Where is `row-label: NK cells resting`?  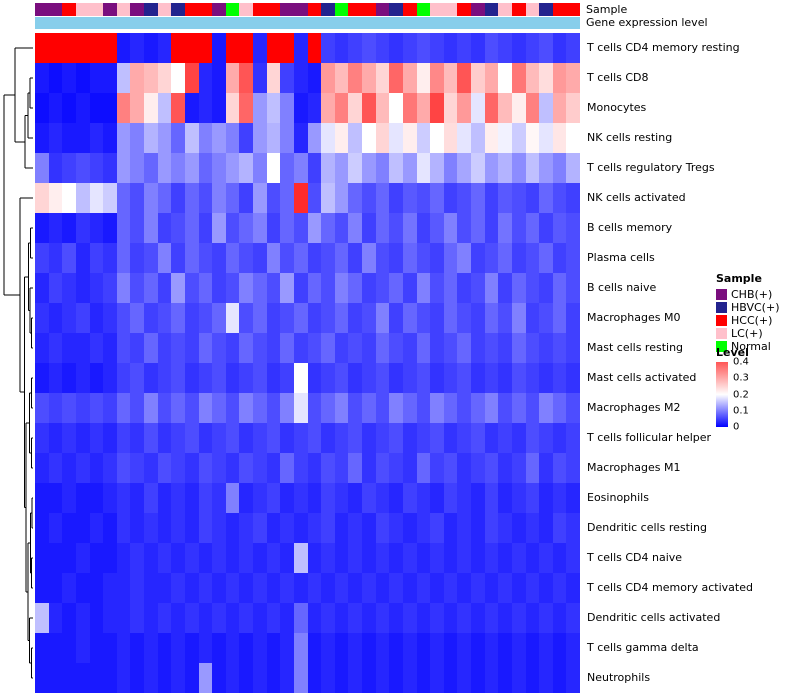 row-label: NK cells resting is located at coordinates (630, 137).